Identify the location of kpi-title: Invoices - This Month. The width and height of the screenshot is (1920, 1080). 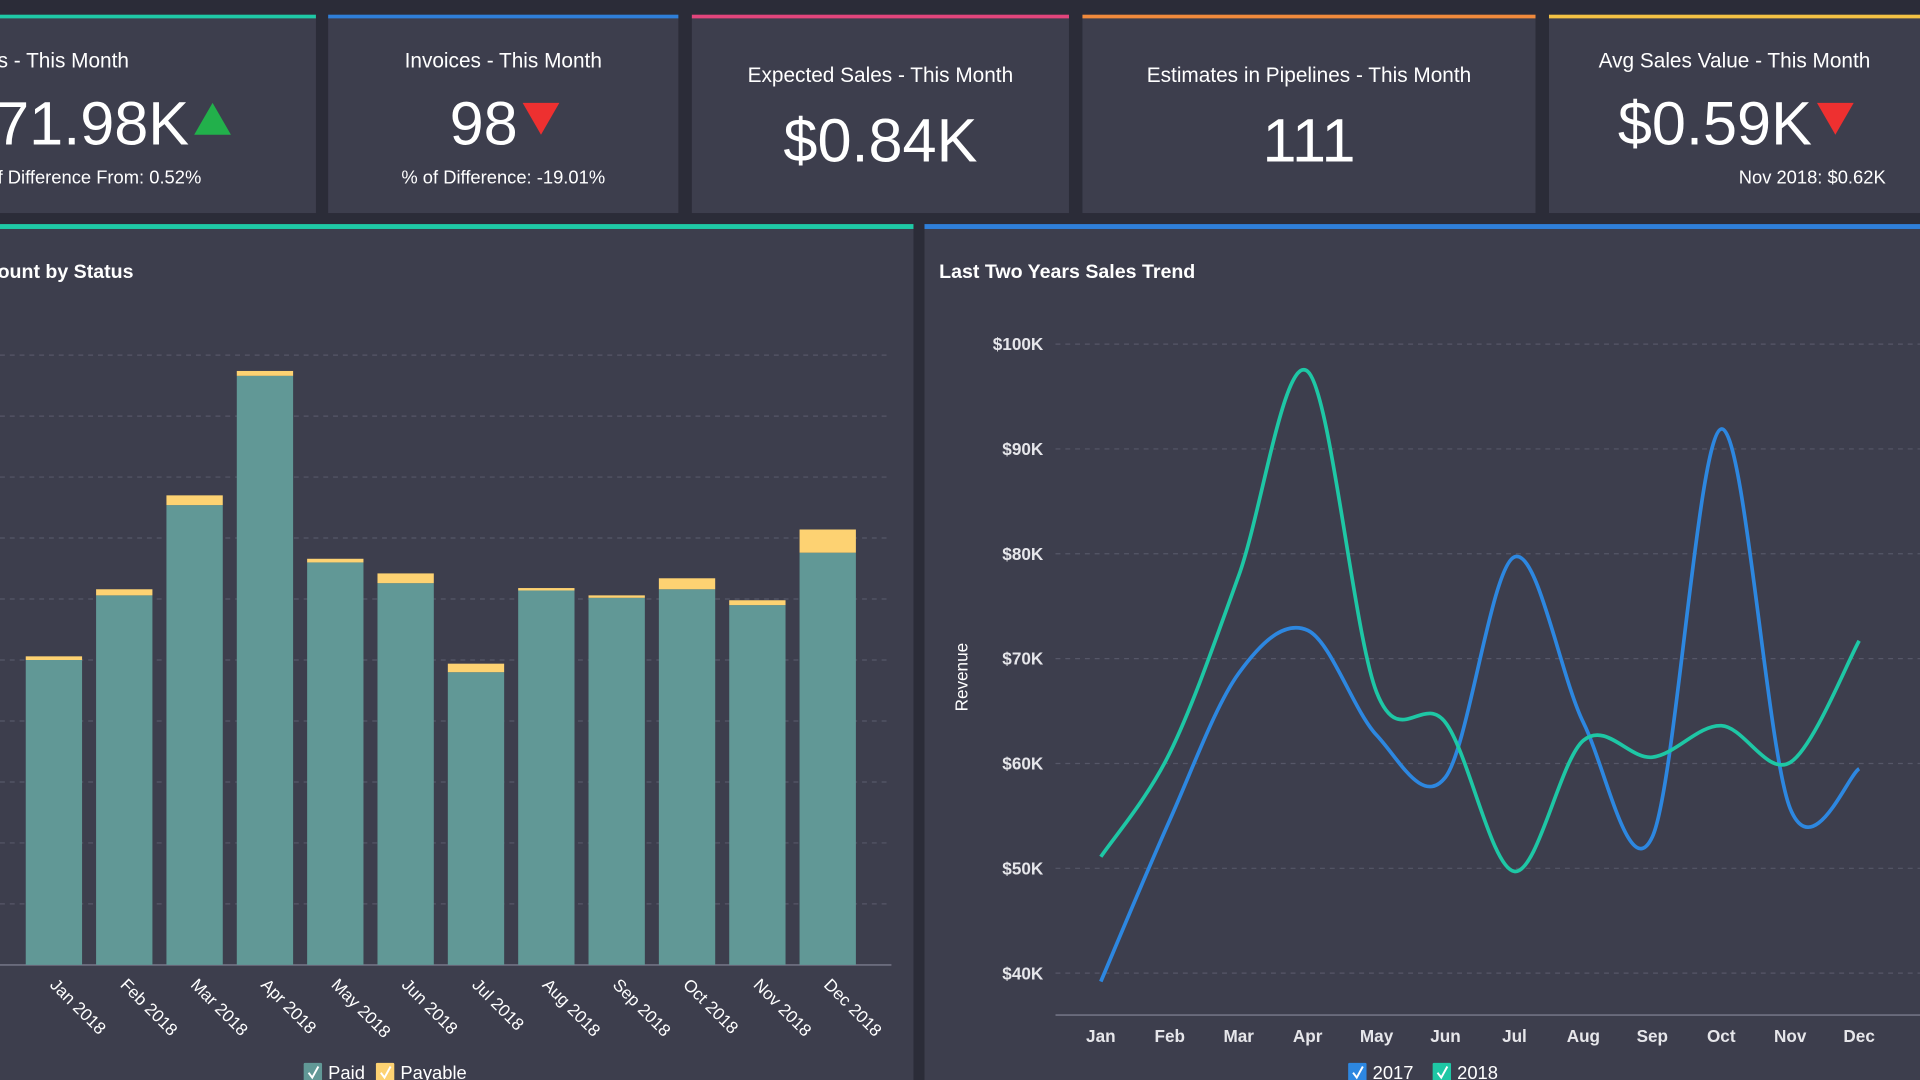
(503, 60).